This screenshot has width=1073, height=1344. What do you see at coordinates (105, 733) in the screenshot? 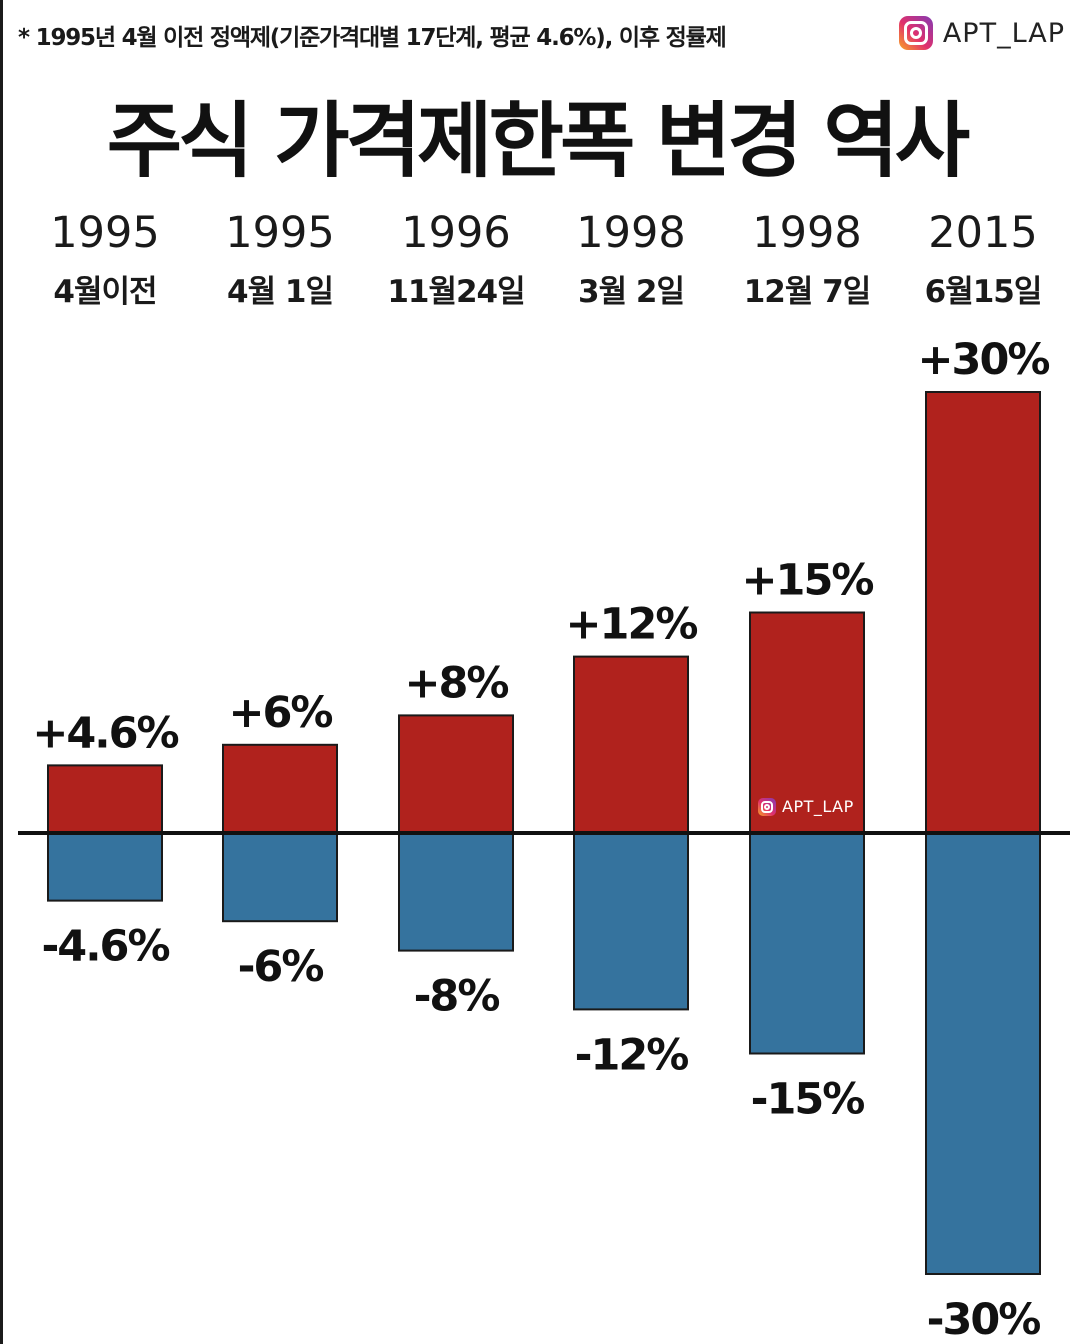
I see `data-label-upper: +4.6%` at bounding box center [105, 733].